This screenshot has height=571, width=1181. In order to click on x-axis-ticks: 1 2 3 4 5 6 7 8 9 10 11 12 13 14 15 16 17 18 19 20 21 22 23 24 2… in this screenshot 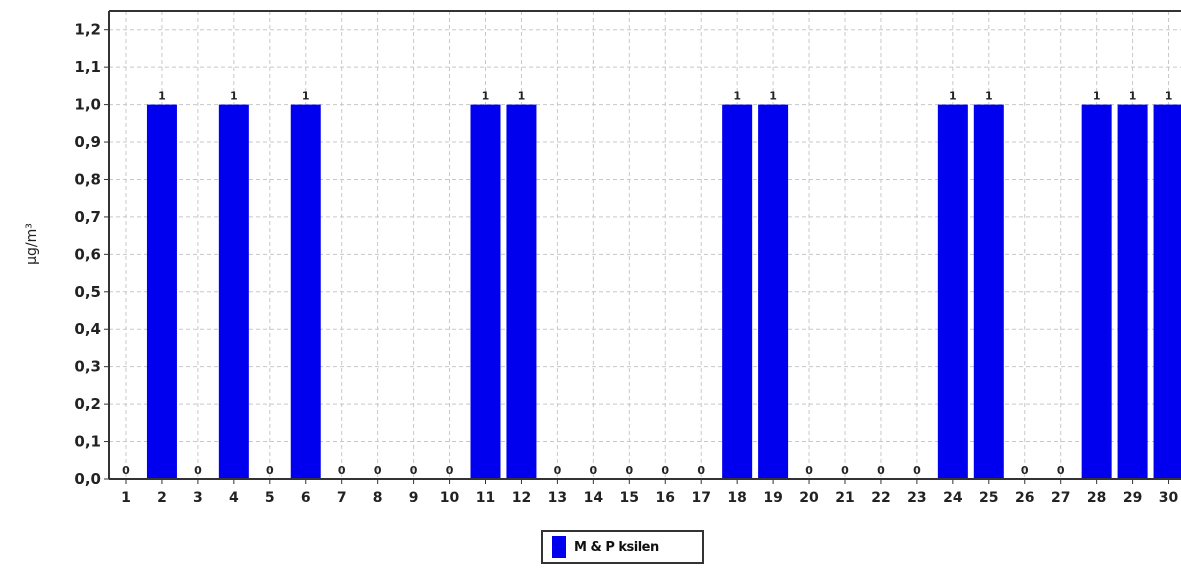, I will do `click(649, 498)`.